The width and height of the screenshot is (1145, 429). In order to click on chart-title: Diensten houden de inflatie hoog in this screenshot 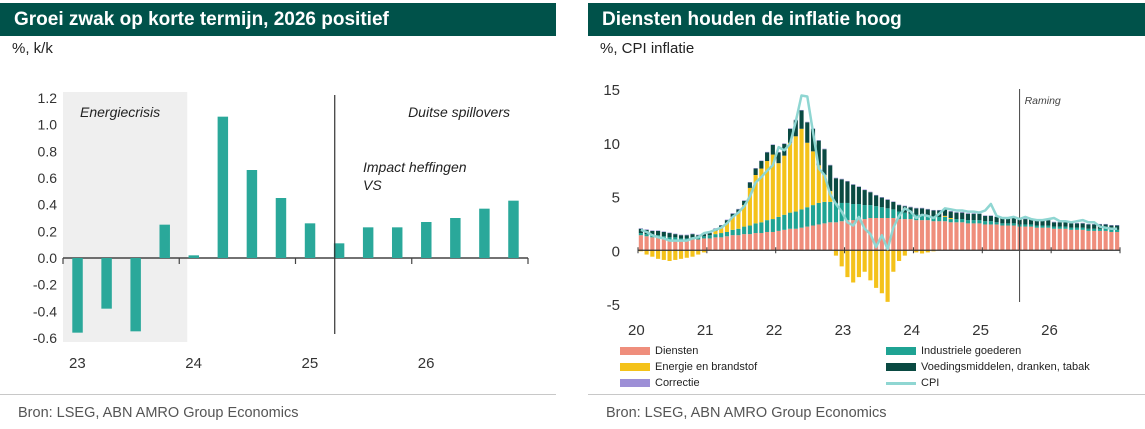, I will do `click(866, 19)`.